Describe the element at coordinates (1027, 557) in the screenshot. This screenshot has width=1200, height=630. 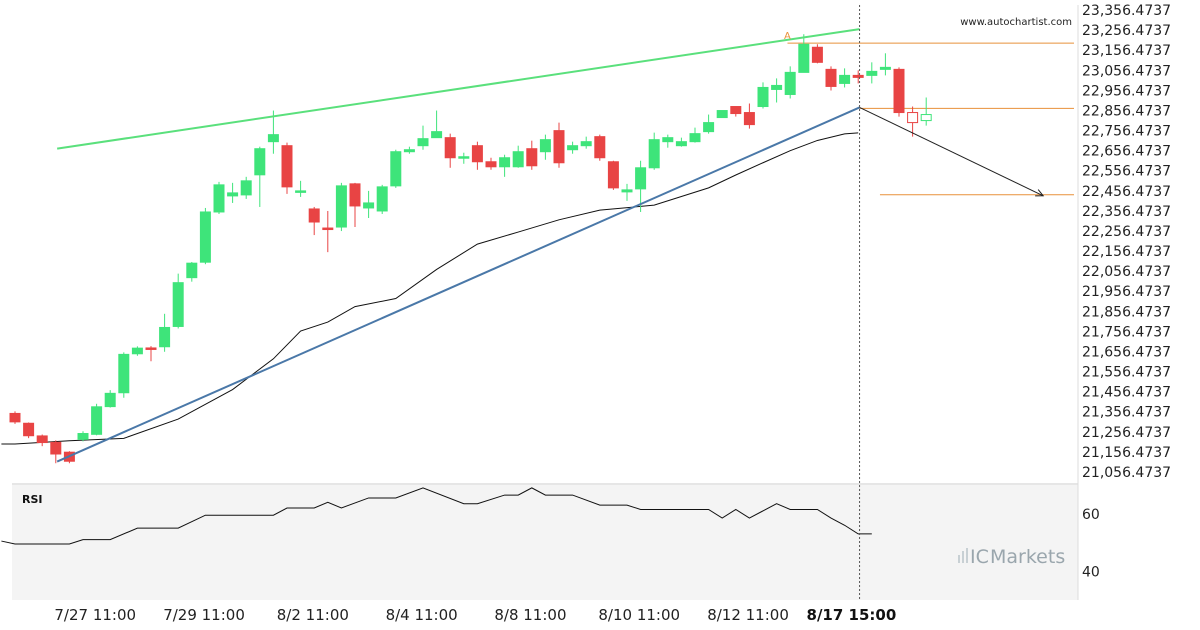
I see `brand-name: Markets` at that location.